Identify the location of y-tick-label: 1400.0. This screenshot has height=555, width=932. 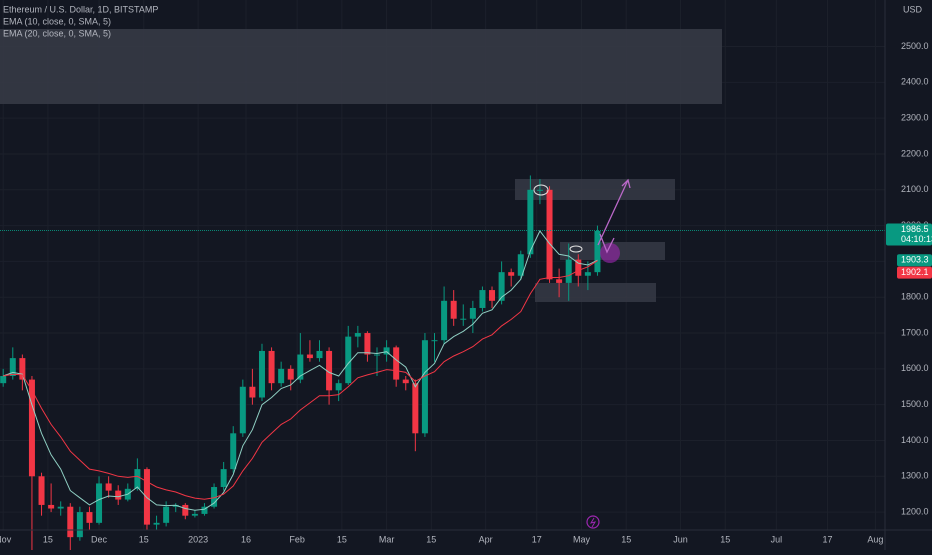
(915, 440).